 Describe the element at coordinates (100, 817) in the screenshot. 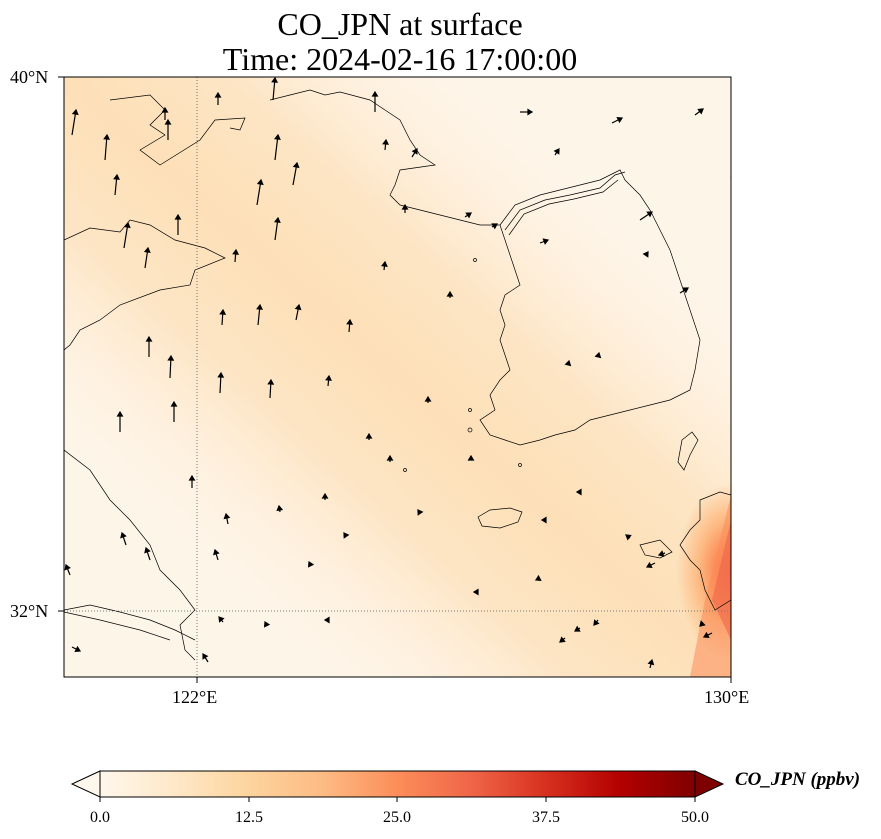

I see `colorbar-tick: 0.0` at that location.